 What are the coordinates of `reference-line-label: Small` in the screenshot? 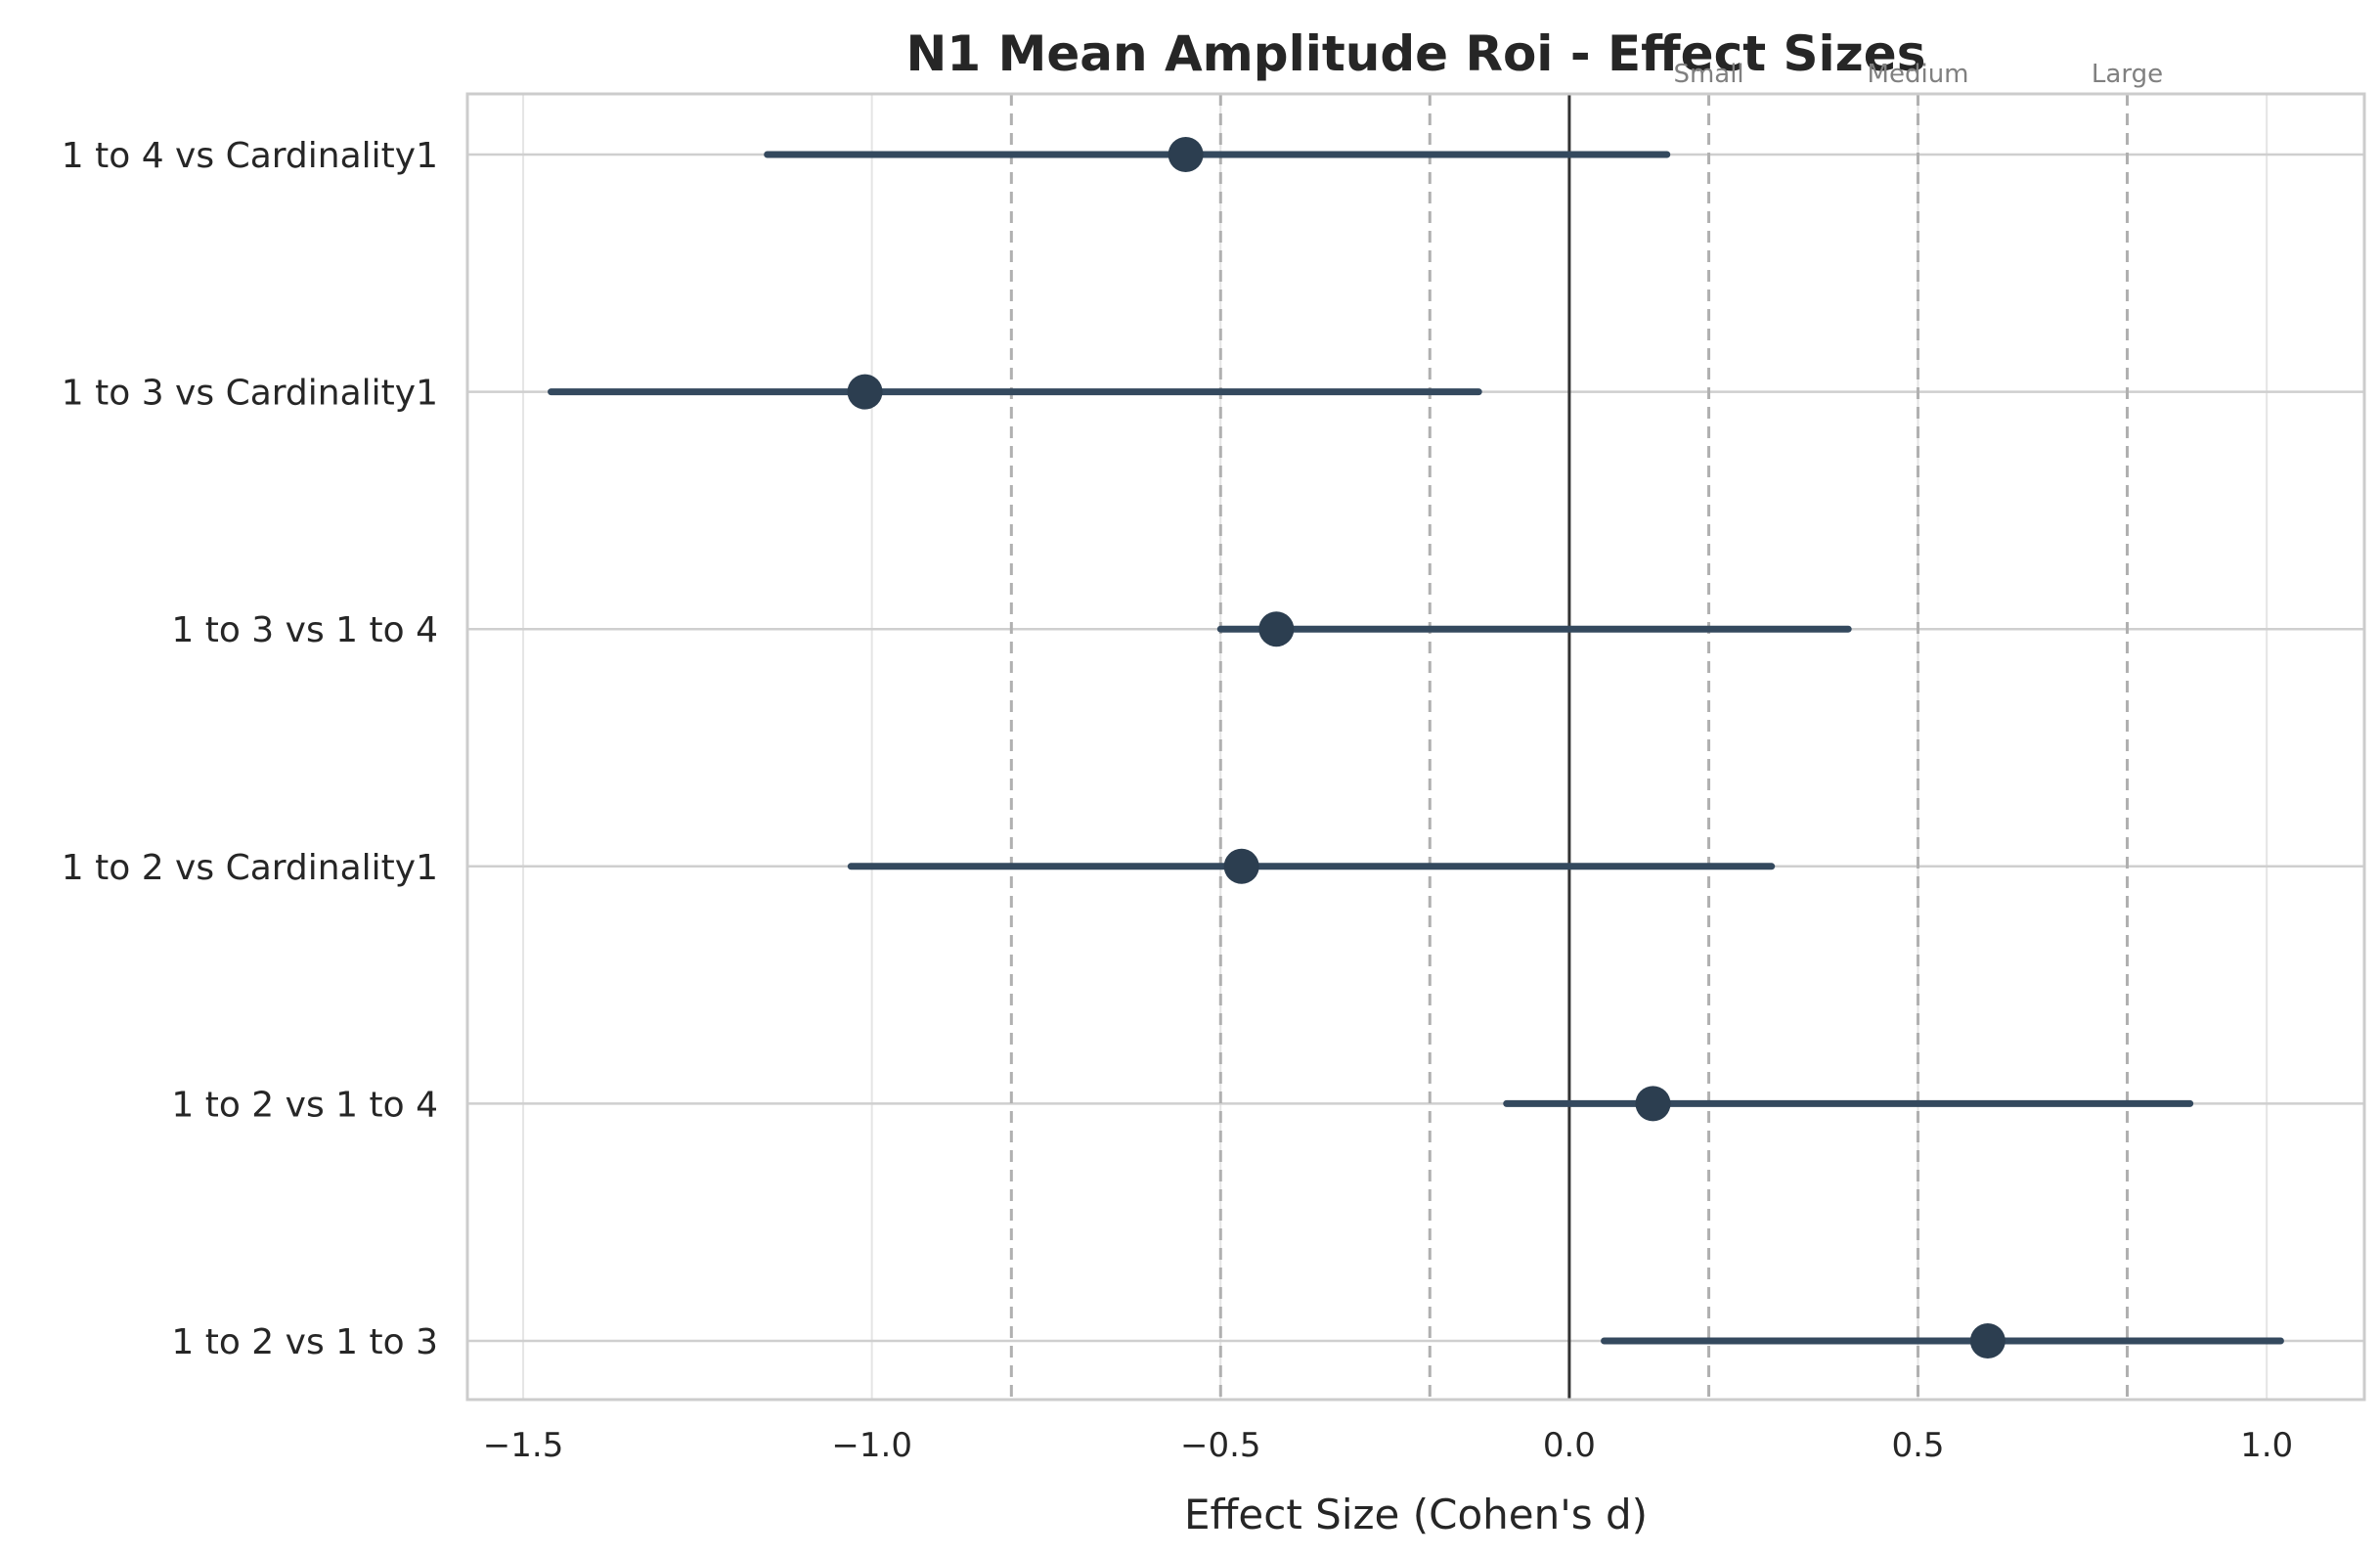 It's located at (1708, 74).